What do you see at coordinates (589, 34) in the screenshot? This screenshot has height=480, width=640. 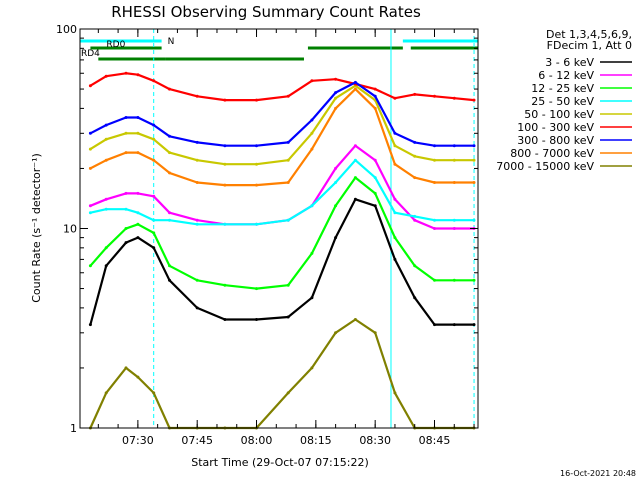 I see `legend-header: Det 1,3,4,5,6,9,` at bounding box center [589, 34].